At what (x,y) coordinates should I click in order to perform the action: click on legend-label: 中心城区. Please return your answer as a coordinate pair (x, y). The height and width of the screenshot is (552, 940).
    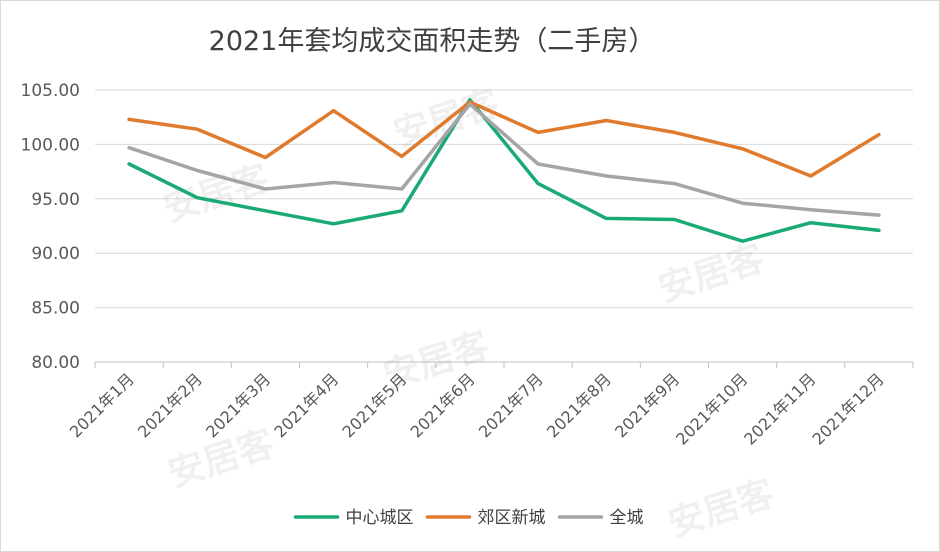
    Looking at the image, I should click on (380, 518).